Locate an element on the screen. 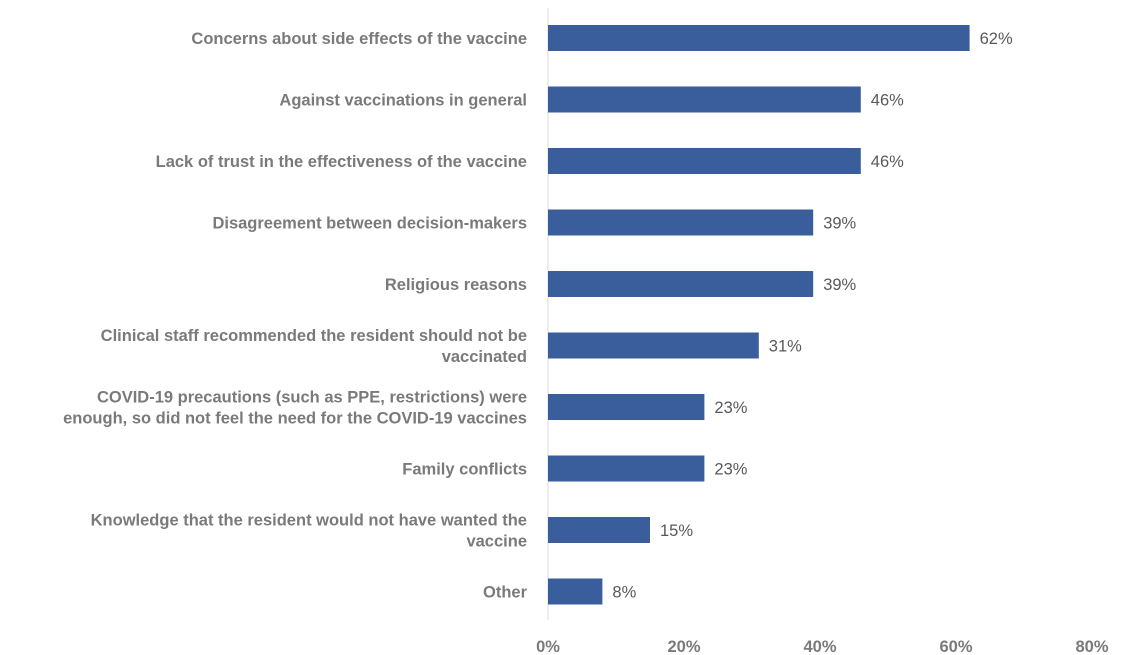  value-label-9: 8% is located at coordinates (624, 593).